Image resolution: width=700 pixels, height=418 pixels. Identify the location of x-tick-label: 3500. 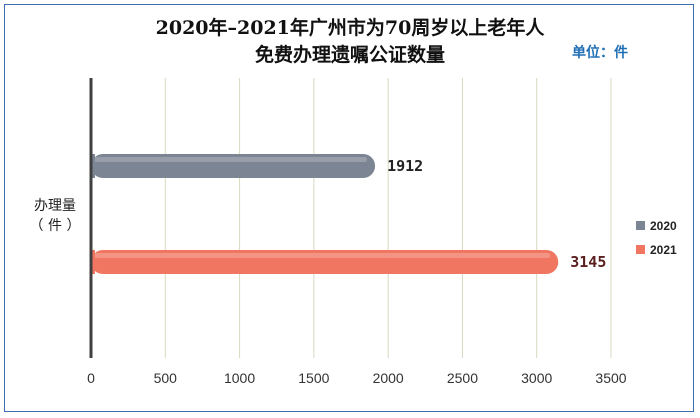
(610, 378).